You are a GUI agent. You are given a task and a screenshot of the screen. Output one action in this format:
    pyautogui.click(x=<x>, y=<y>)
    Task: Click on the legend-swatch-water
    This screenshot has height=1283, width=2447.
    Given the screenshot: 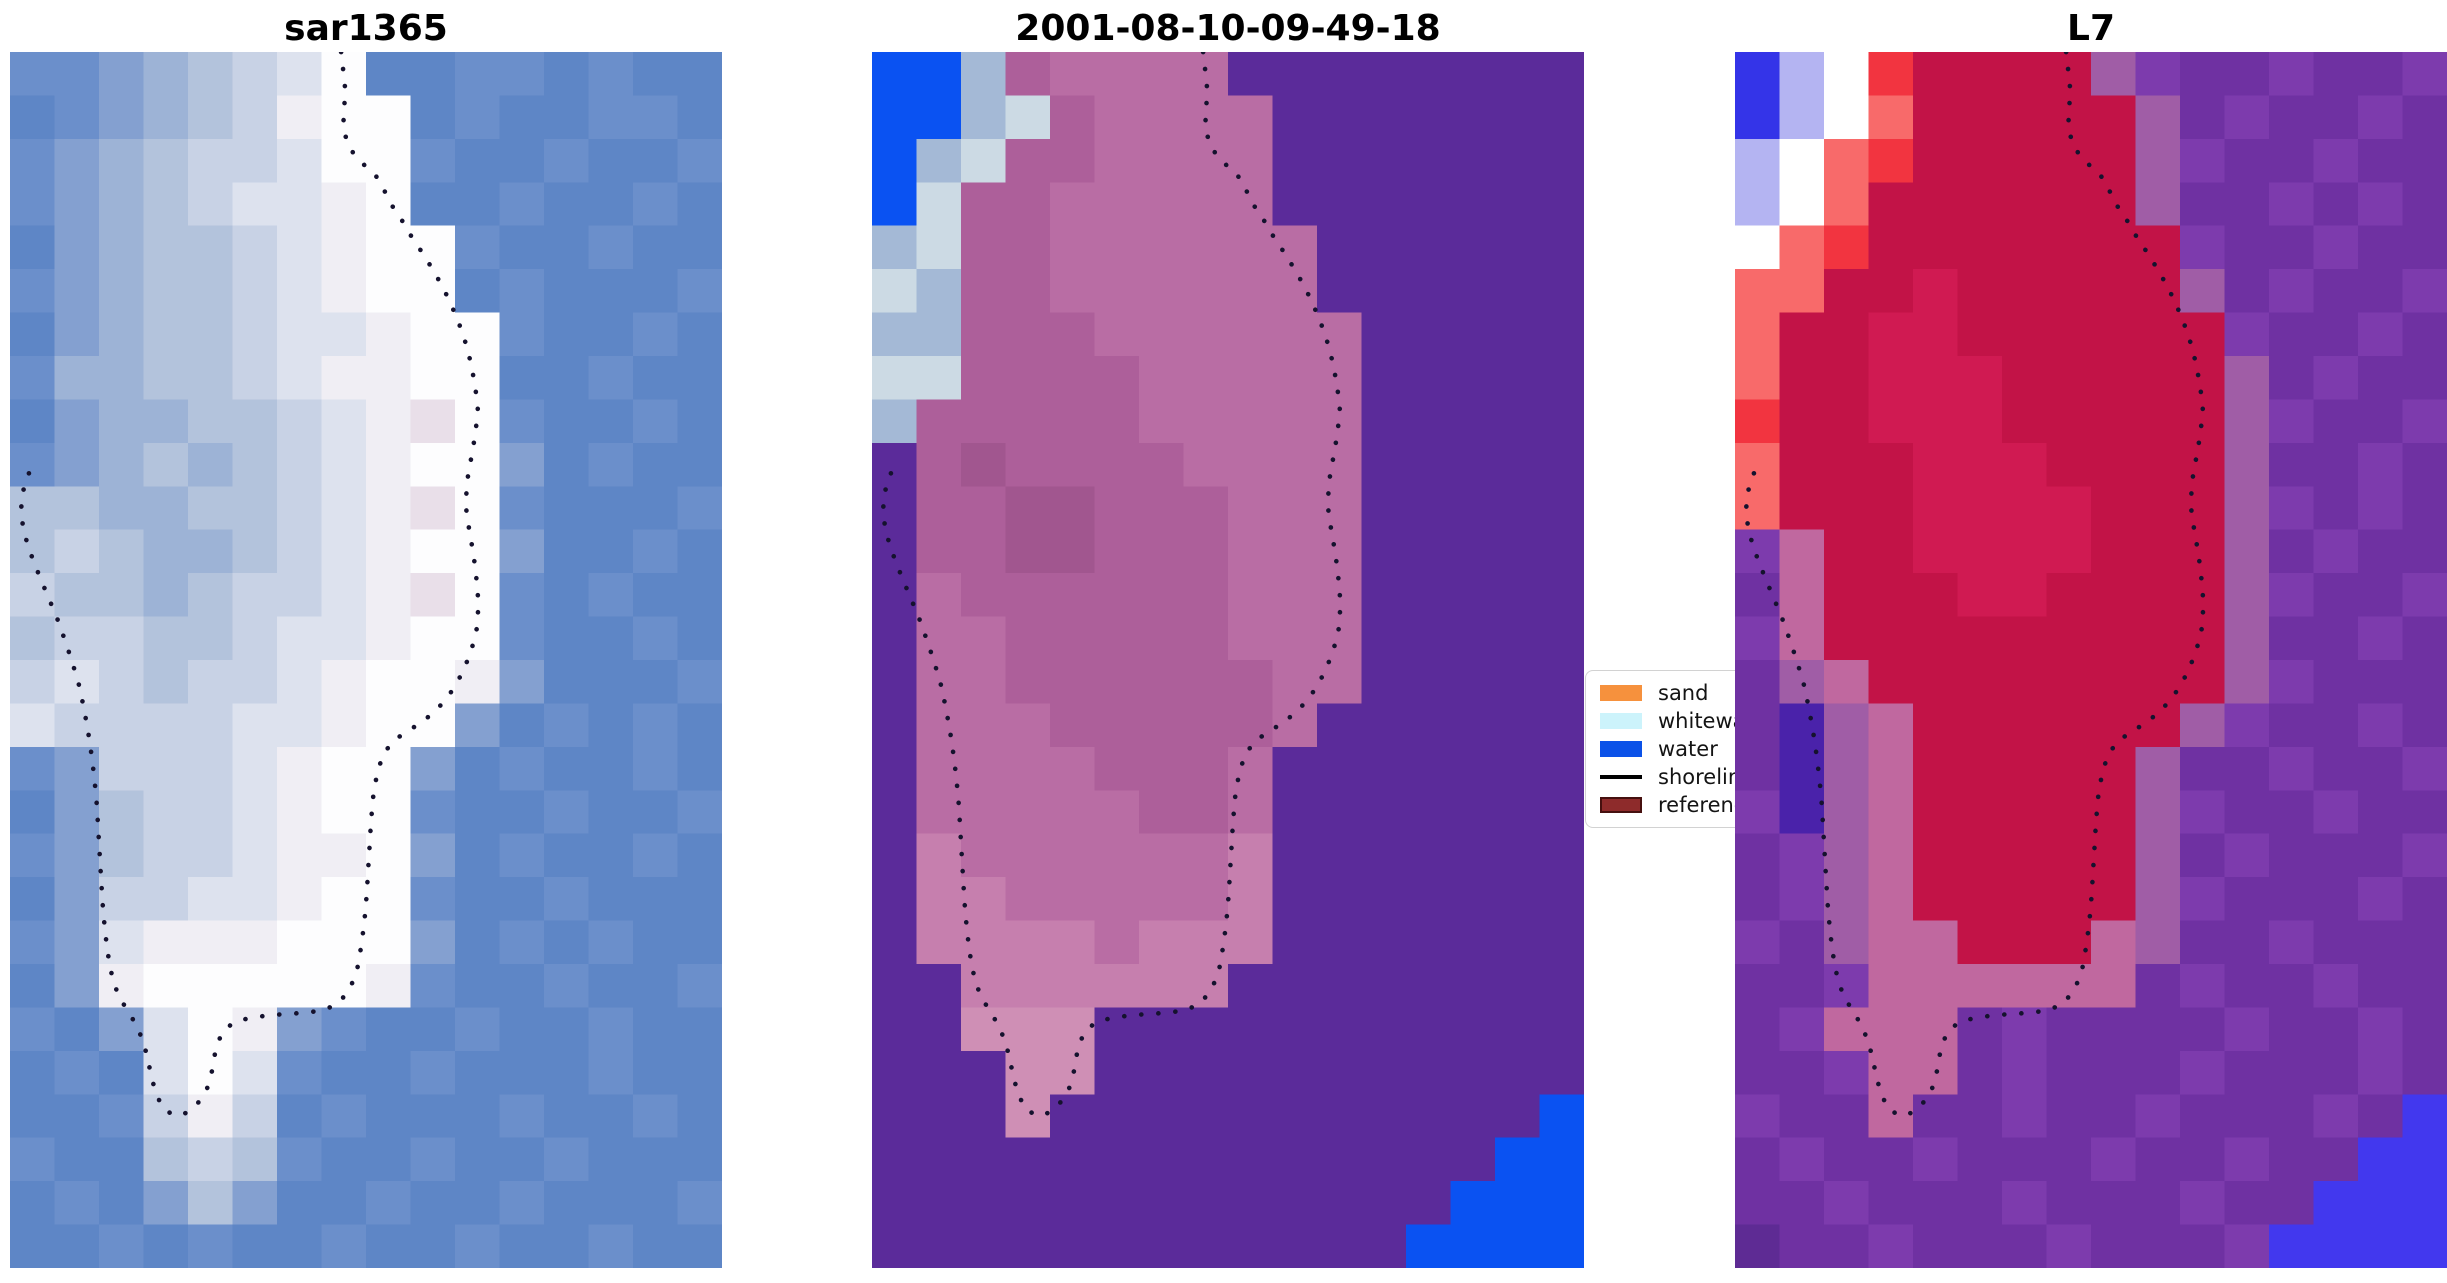 What is the action you would take?
    pyautogui.click(x=1621, y=749)
    